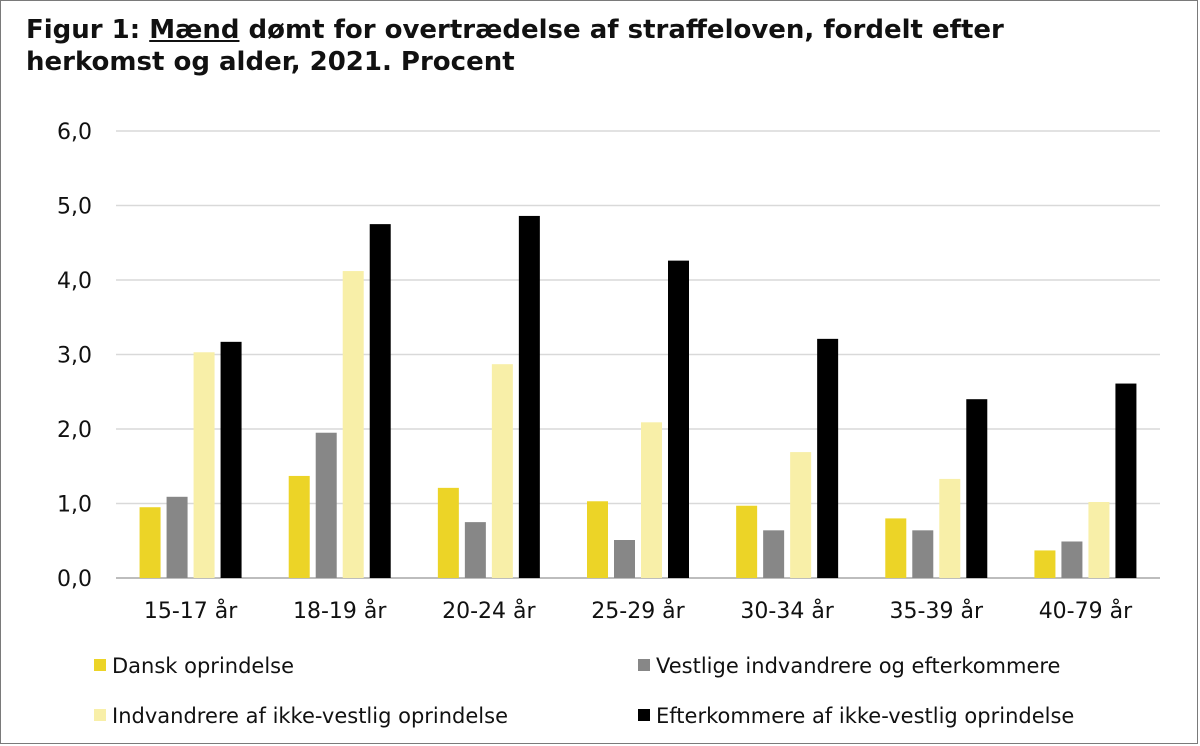 The width and height of the screenshot is (1200, 746). I want to click on legend-item-vestlige: Vestlige indvandrere og efterkommere, so click(849, 666).